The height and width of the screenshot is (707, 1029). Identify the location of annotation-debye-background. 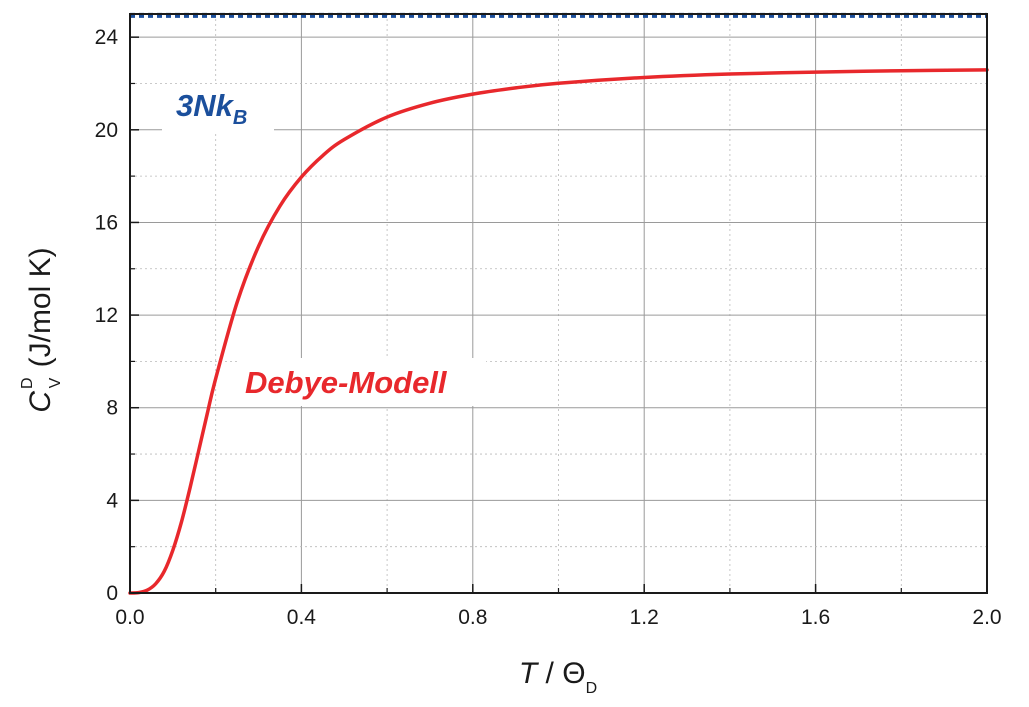
(362, 382).